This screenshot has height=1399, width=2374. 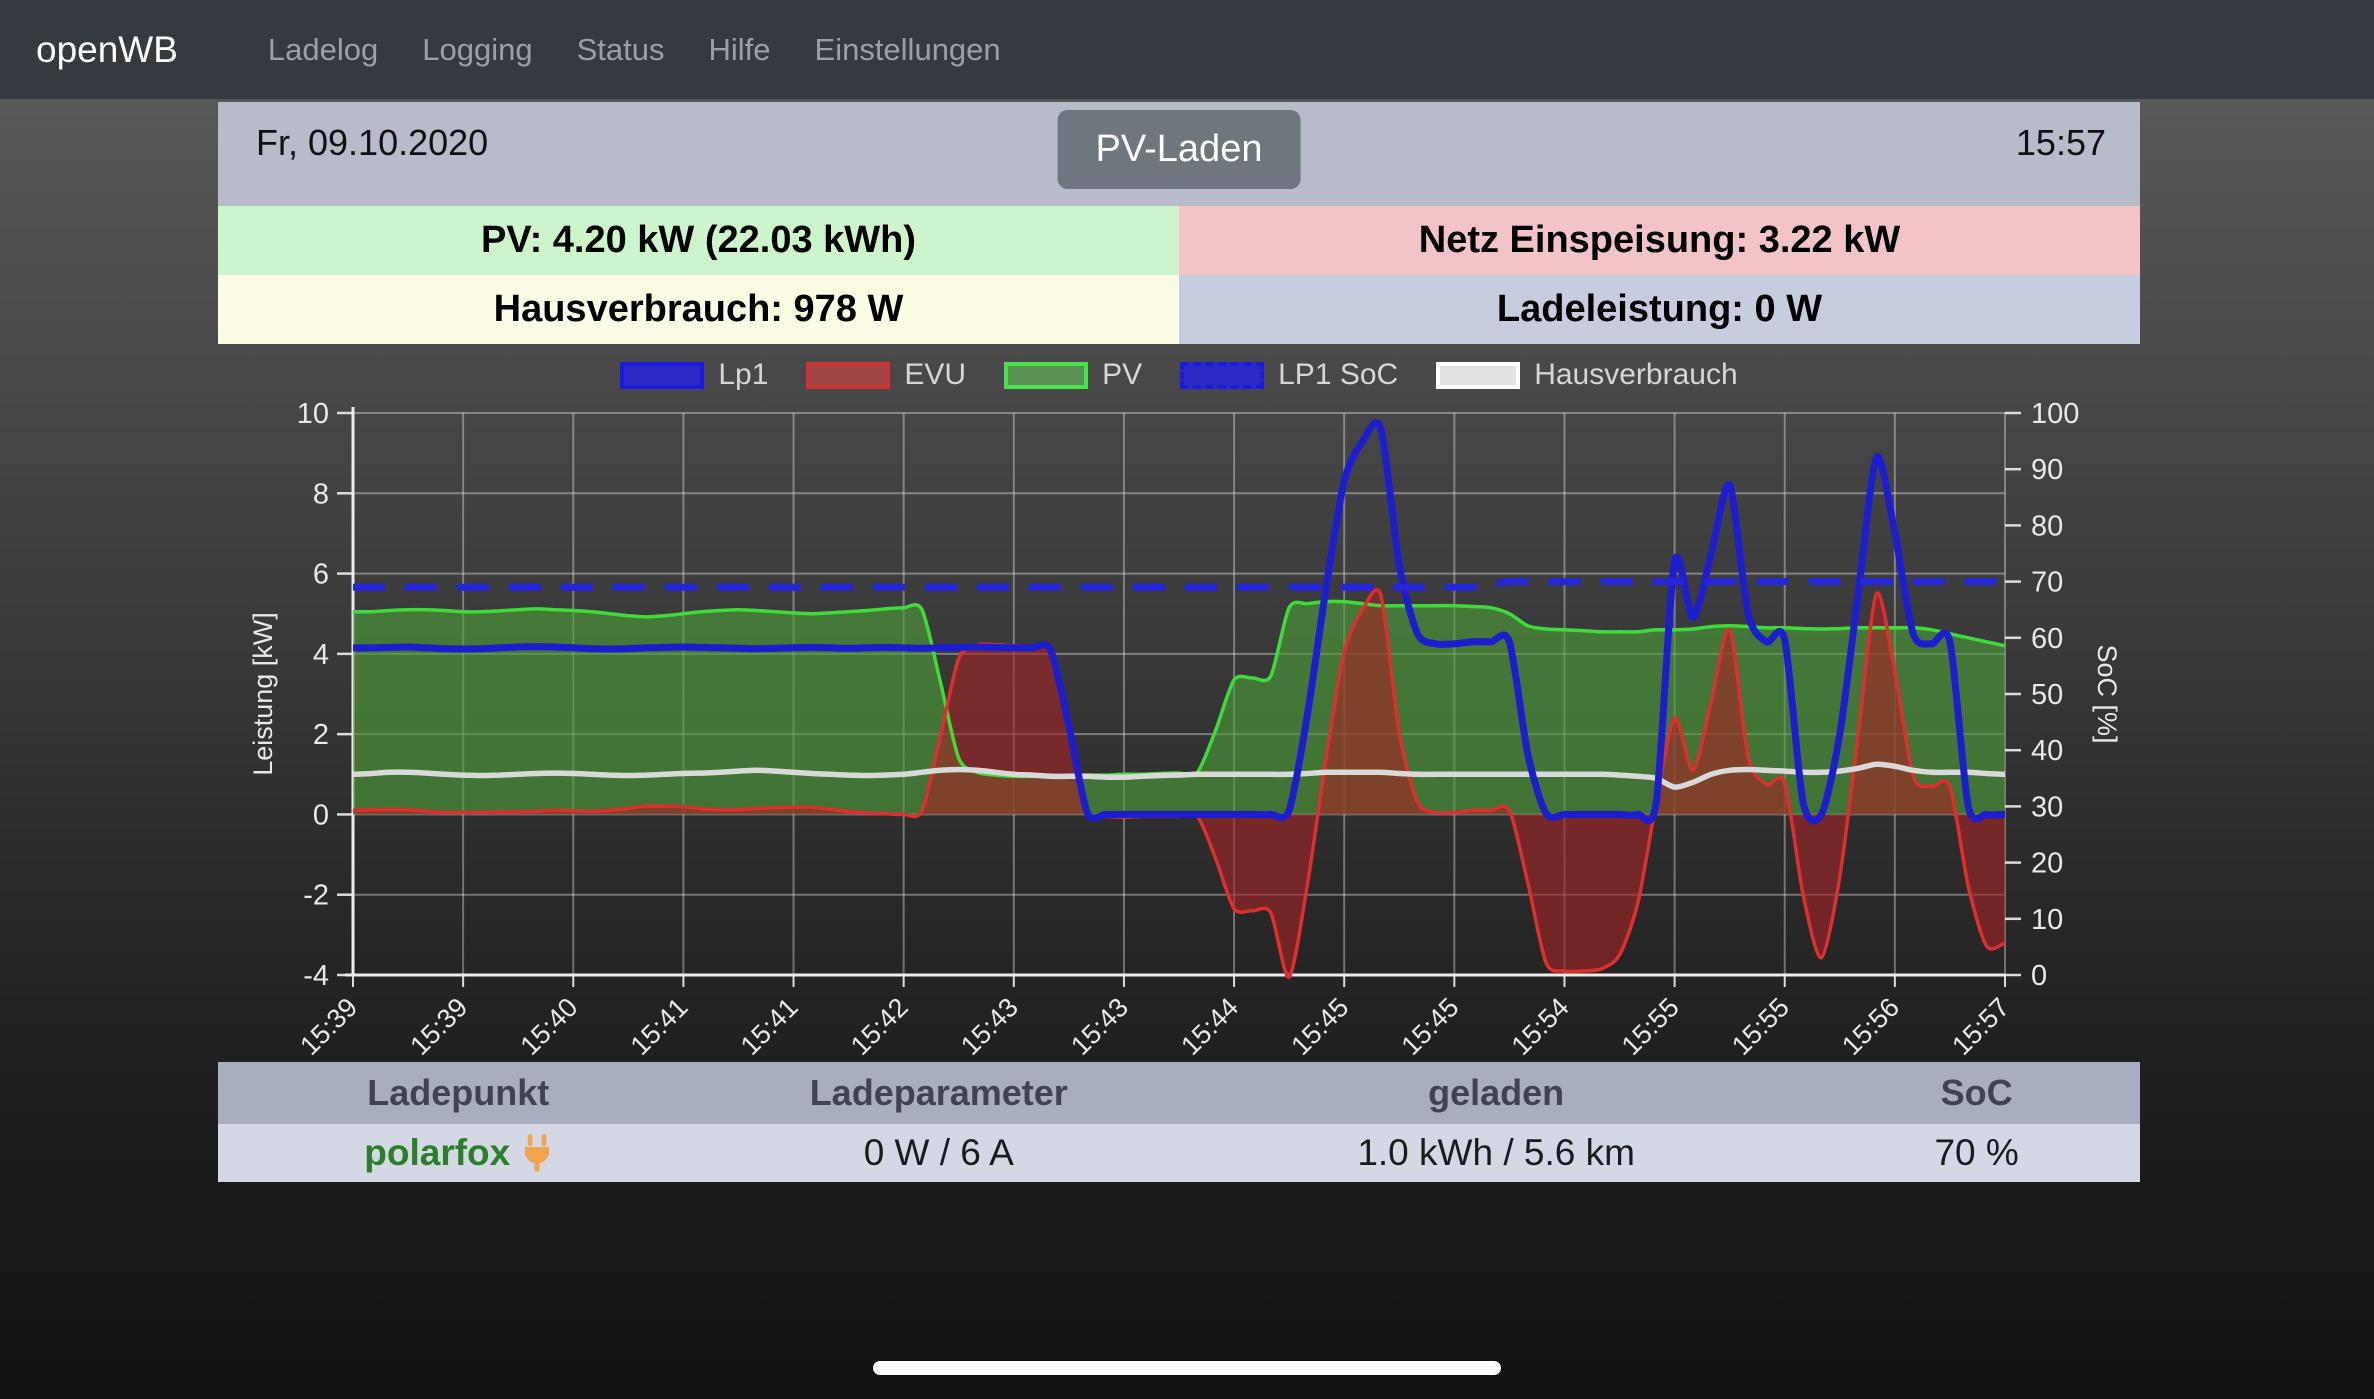 What do you see at coordinates (698, 309) in the screenshot?
I see `house-consumption-box: Hausverbrauch: 978 W` at bounding box center [698, 309].